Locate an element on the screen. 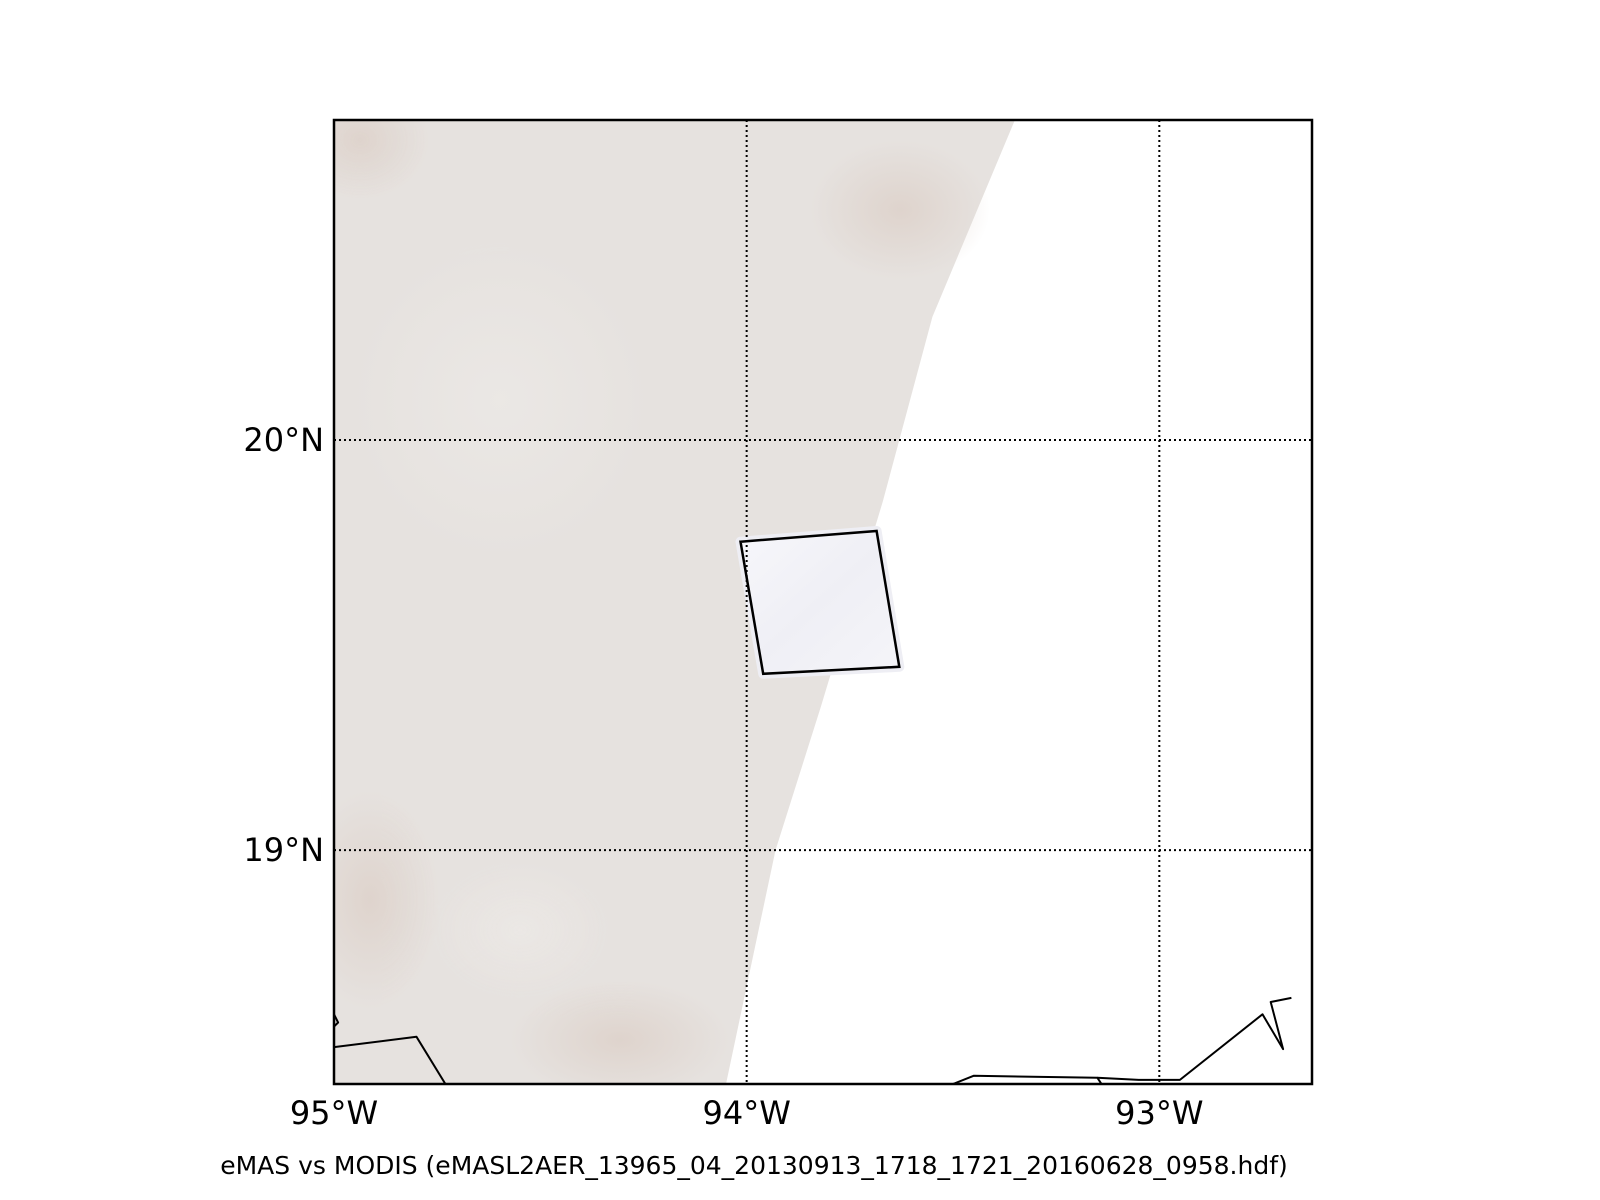  parallel-label: 20°N is located at coordinates (283, 440).